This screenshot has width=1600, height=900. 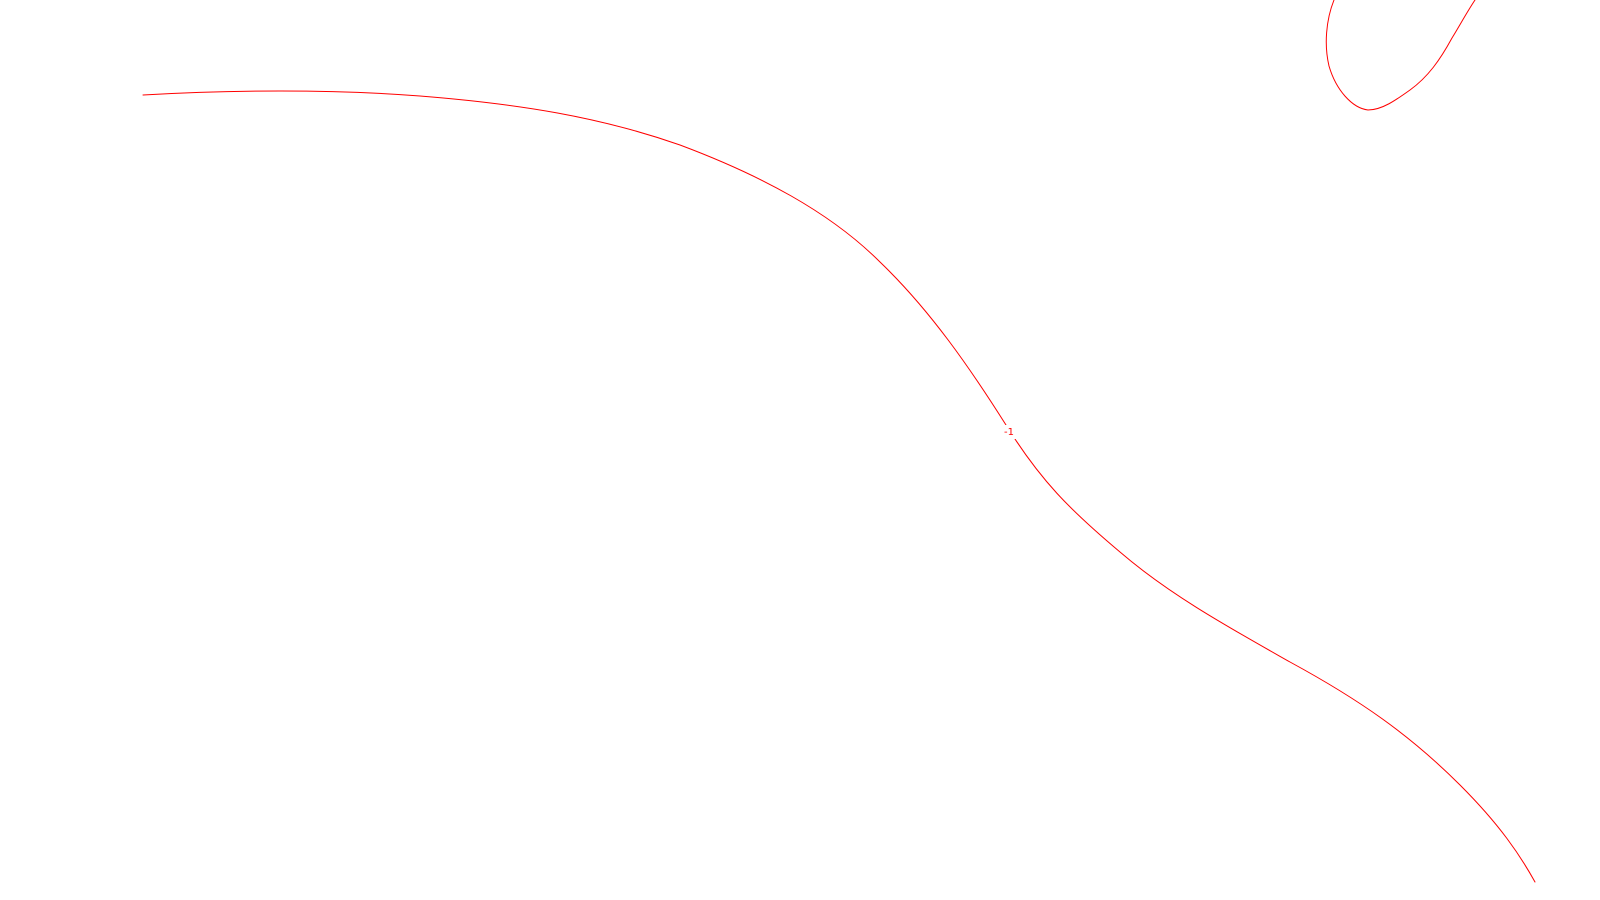 I want to click on contour-line-loop, so click(x=1400, y=55).